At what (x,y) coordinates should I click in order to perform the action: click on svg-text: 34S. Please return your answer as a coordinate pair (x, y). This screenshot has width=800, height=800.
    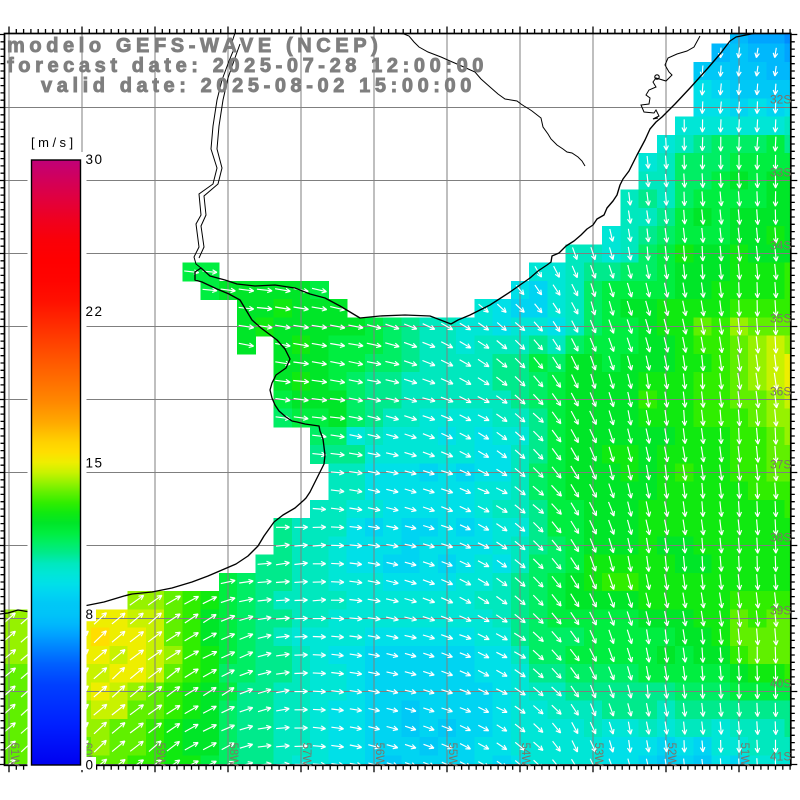
    Looking at the image, I should click on (780, 246).